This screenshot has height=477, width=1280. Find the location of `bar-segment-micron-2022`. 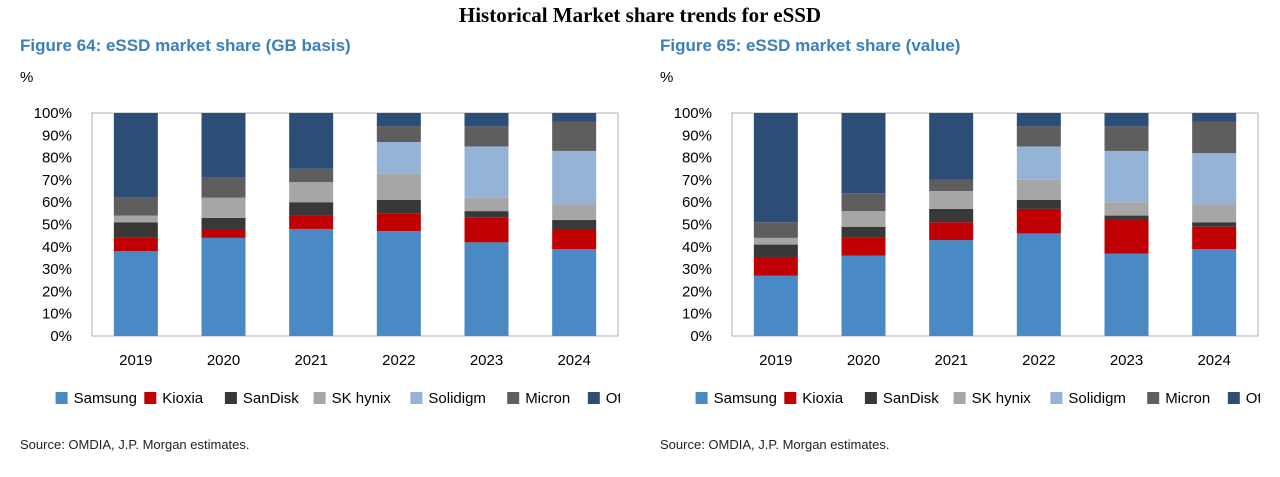

bar-segment-micron-2022 is located at coordinates (1038, 136).